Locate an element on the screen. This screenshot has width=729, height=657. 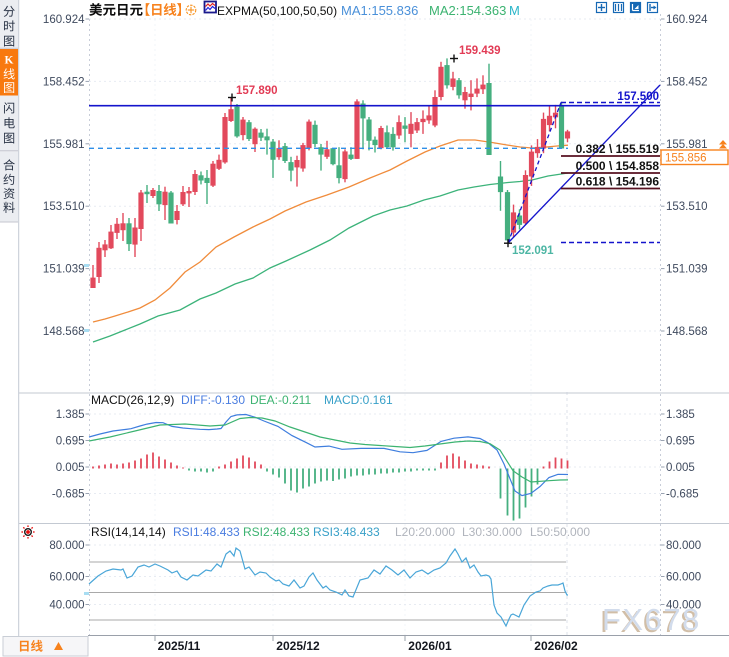
svg-text: RSI3:48.433 is located at coordinates (346, 532).